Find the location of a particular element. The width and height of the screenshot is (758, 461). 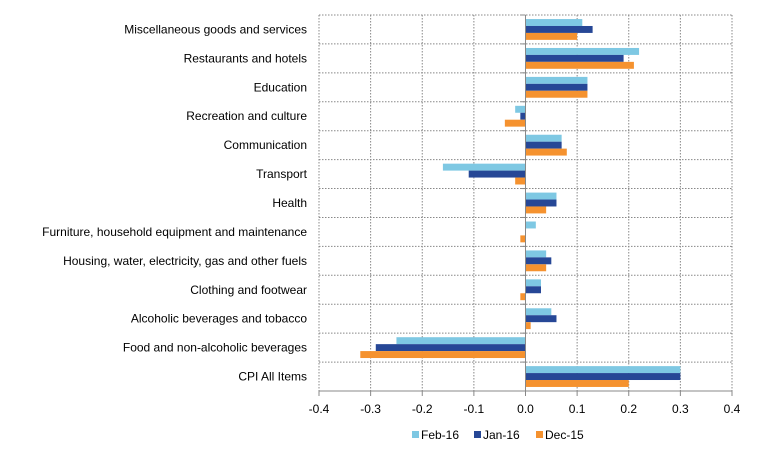

legend-label: Dec-15 is located at coordinates (564, 435).